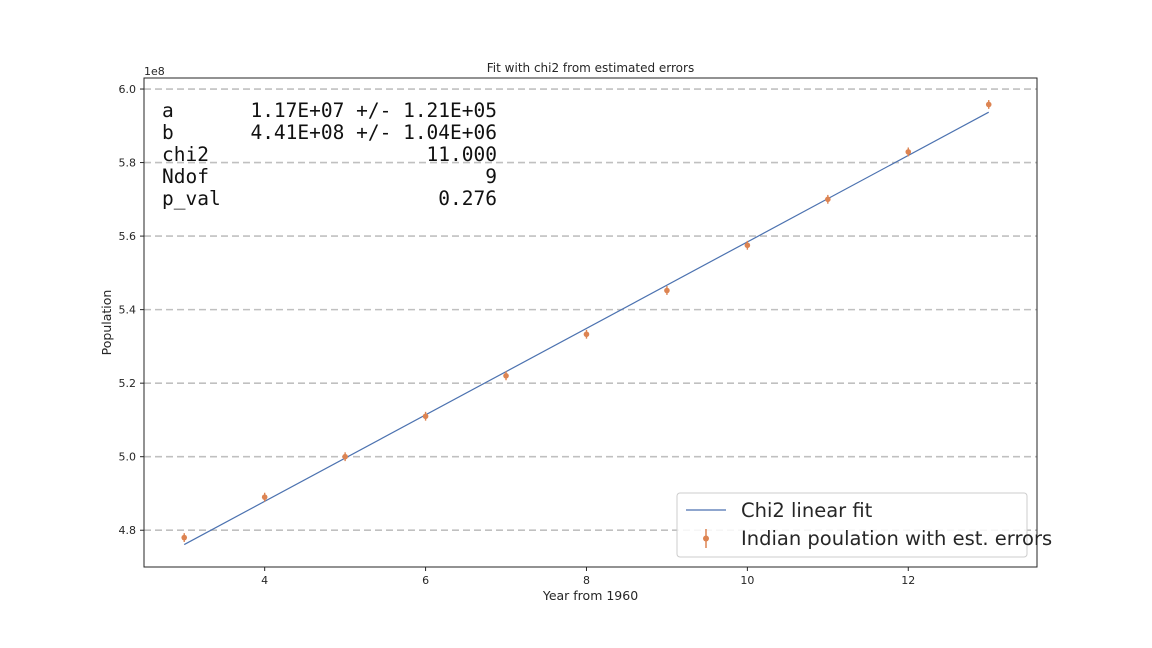 This screenshot has width=1152, height=648. Describe the element at coordinates (106, 323) in the screenshot. I see `y-axis-label: Population` at that location.